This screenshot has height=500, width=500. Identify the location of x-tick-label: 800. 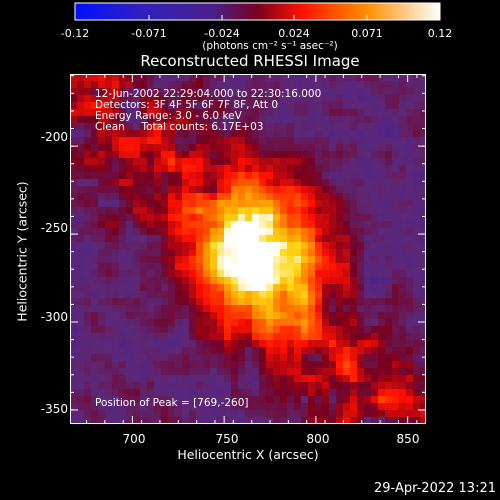
(318, 439).